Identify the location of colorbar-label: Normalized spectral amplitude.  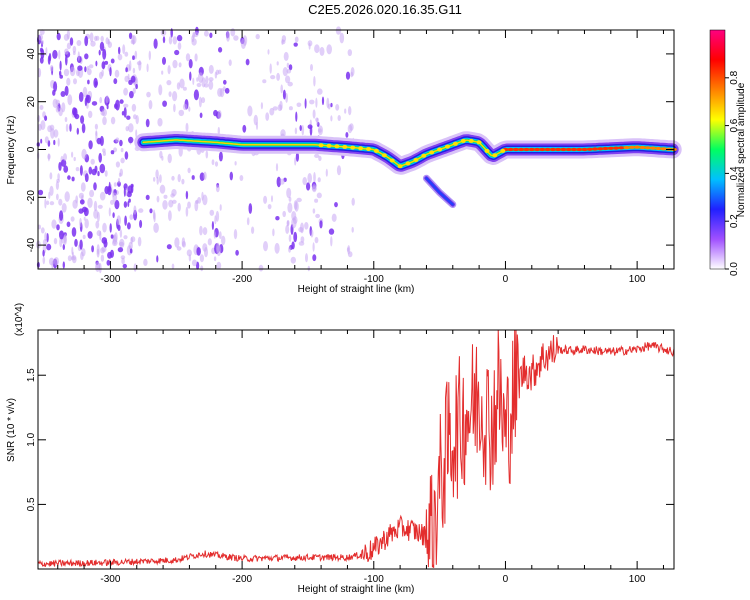
(741, 149).